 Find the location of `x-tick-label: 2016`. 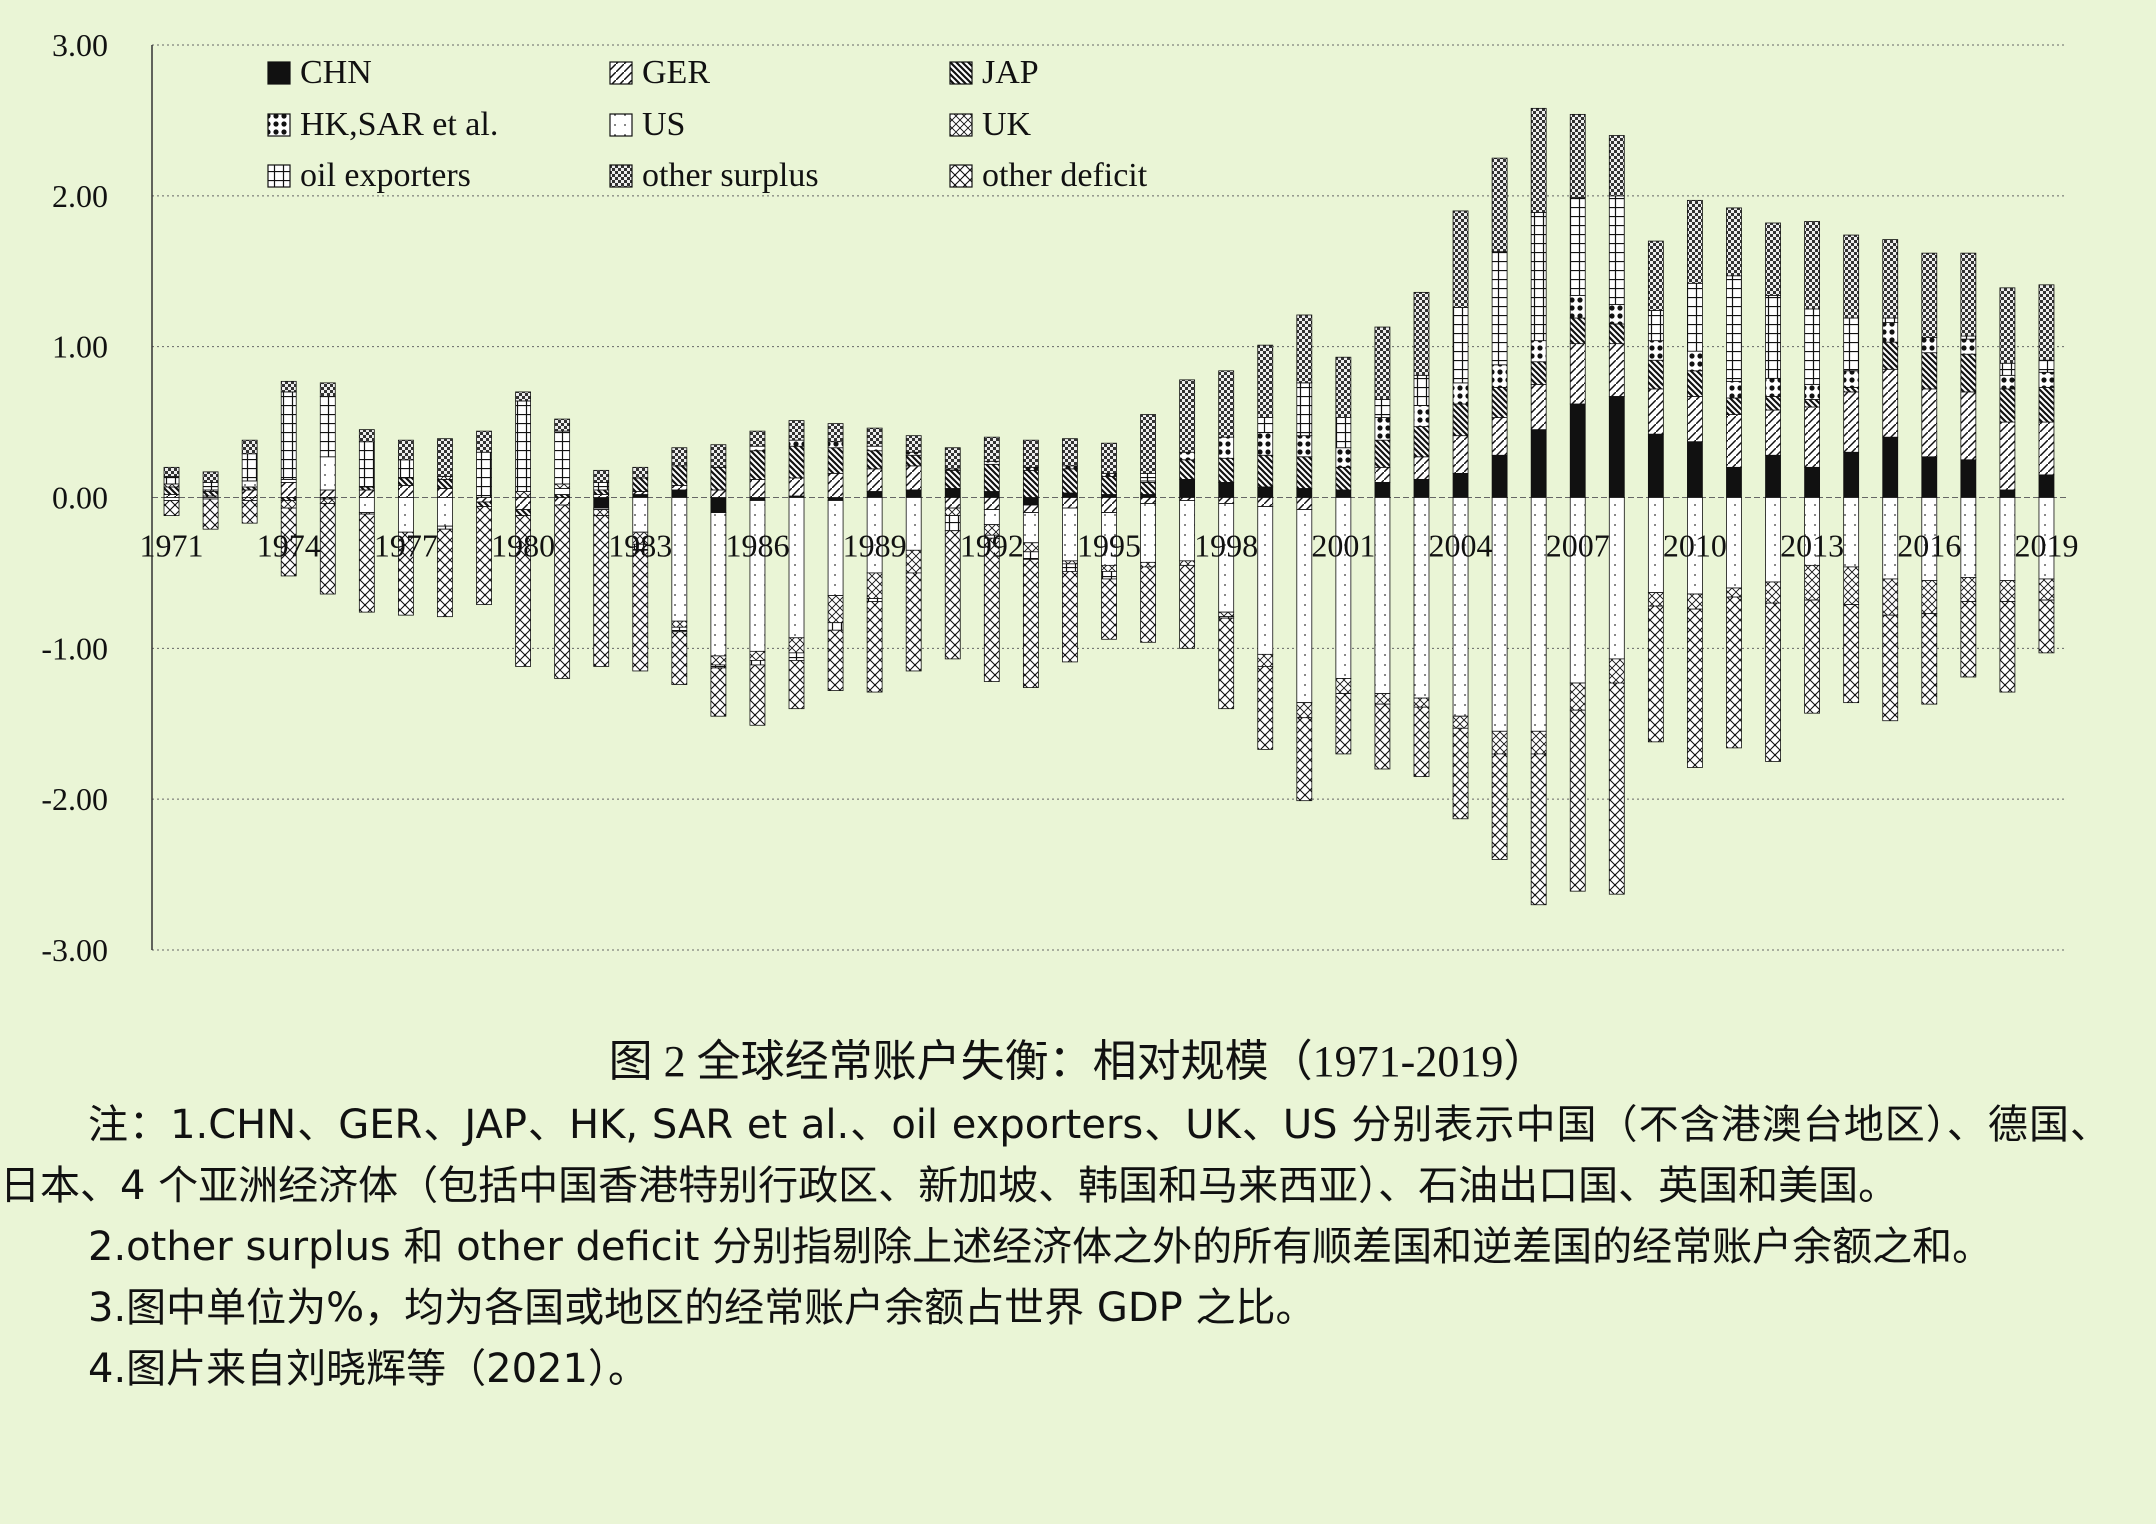

x-tick-label: 2016 is located at coordinates (1929, 546).